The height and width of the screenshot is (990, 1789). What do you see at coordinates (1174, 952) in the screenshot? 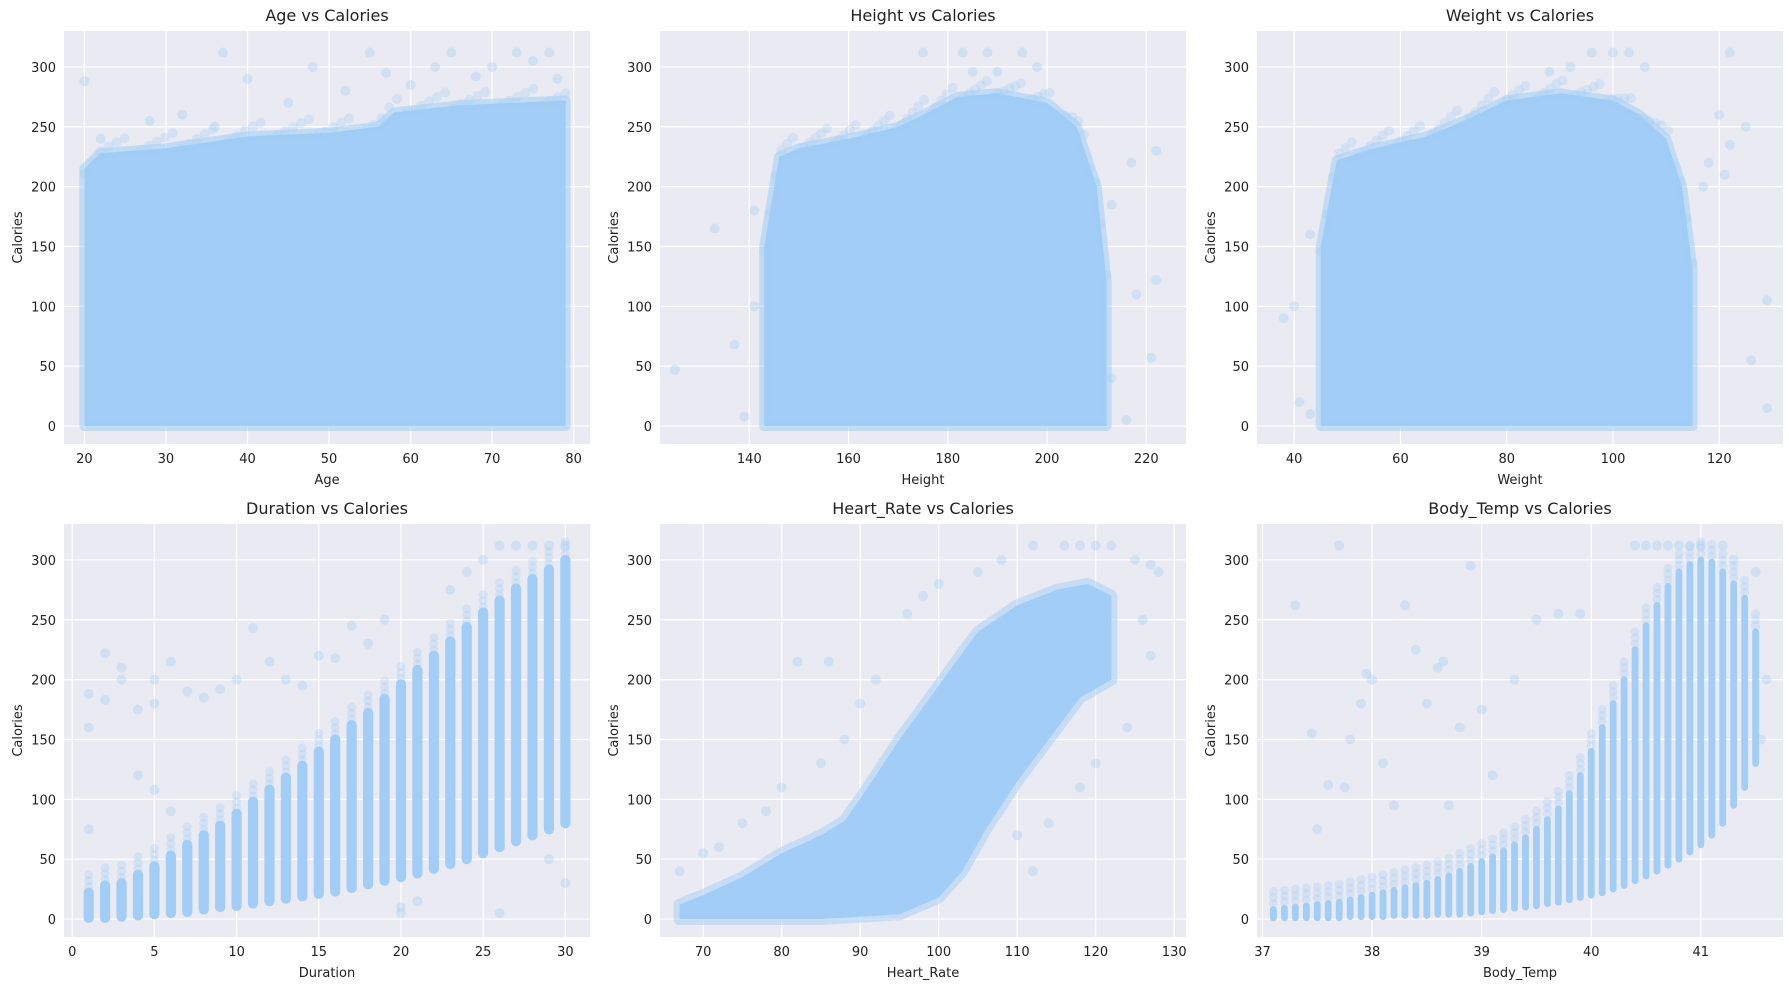
I see `x-tick-label: 130` at bounding box center [1174, 952].